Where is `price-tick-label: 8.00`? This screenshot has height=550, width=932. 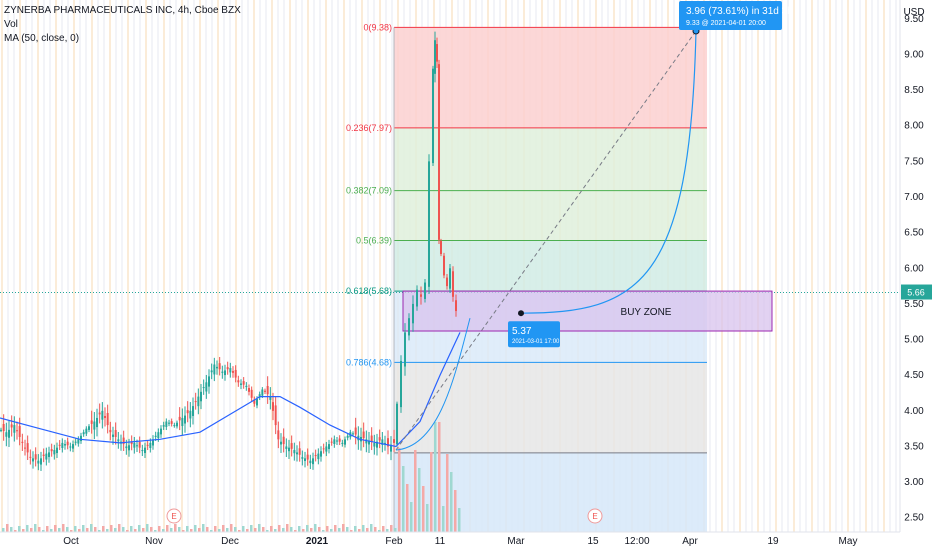 price-tick-label: 8.00 is located at coordinates (914, 126).